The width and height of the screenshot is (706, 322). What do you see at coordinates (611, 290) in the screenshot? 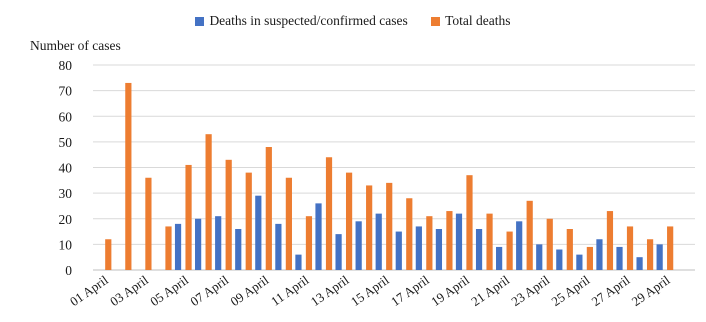
I see `x-tick-label: 27 April` at bounding box center [611, 290].